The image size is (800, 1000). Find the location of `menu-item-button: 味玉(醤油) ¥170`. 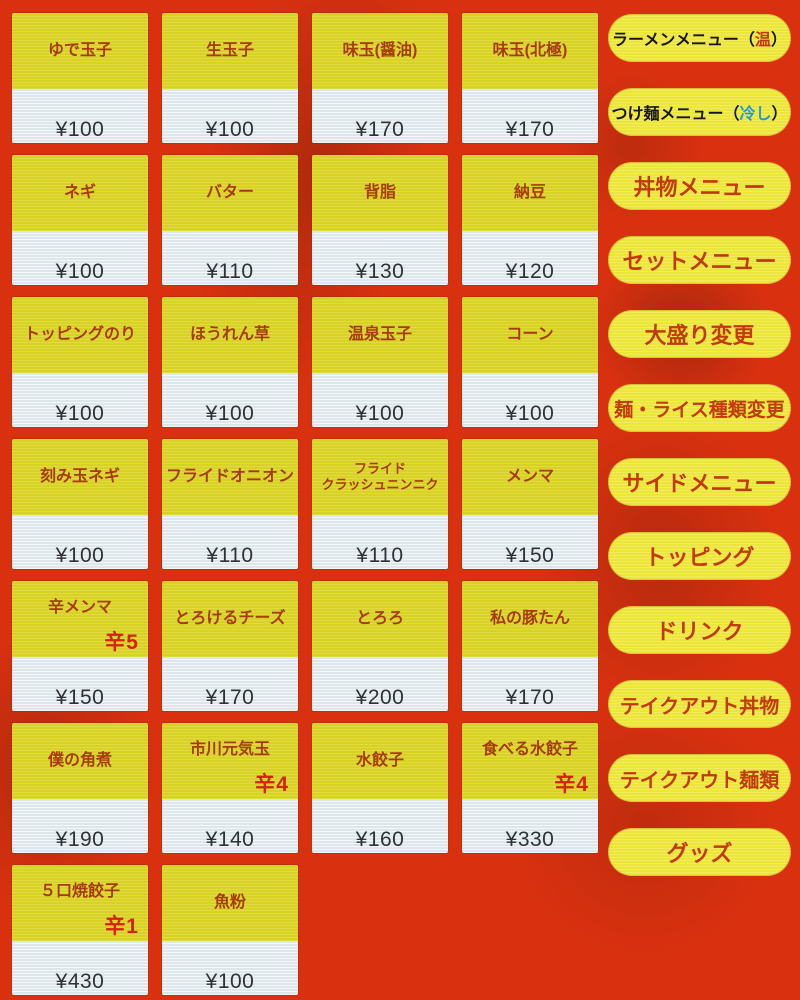

menu-item-button: 味玉(醤油) ¥170 is located at coordinates (380, 78).